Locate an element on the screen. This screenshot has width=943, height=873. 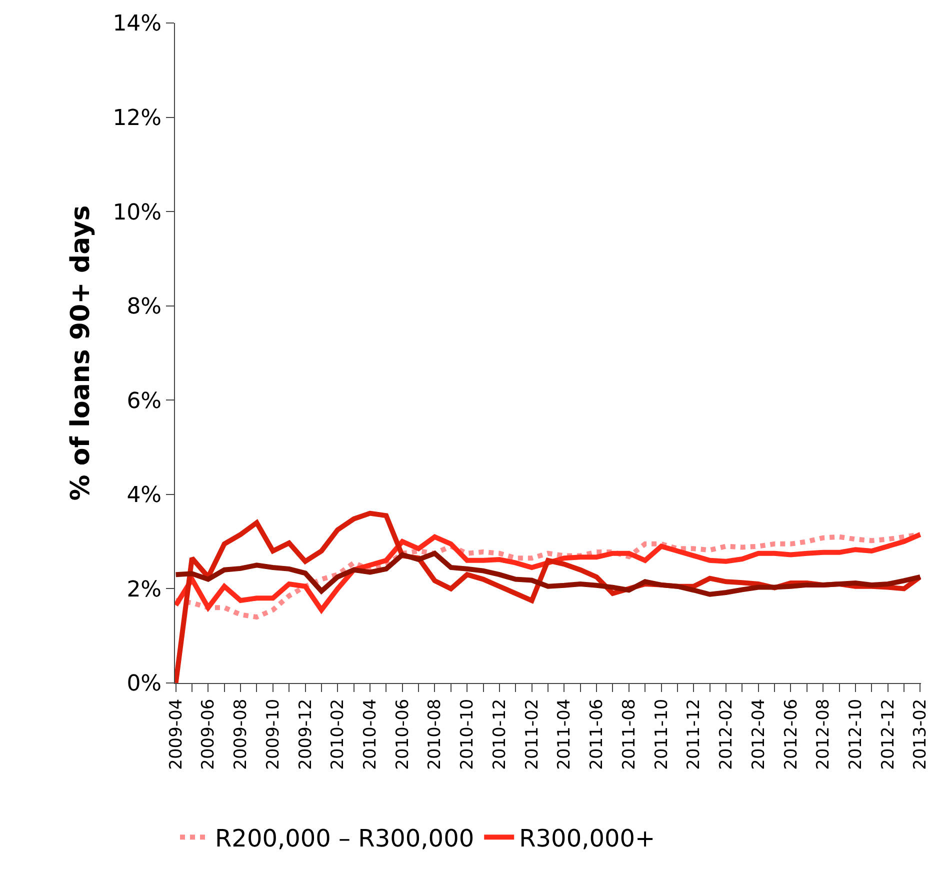
x-tick-label: 2012-06 is located at coordinates (791, 734).